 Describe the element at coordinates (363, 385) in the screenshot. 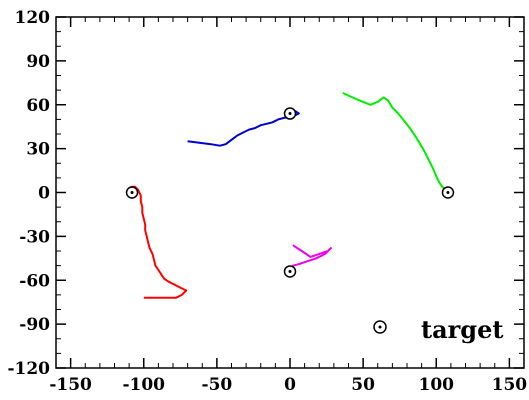

I see `x-tick-label: 50` at that location.